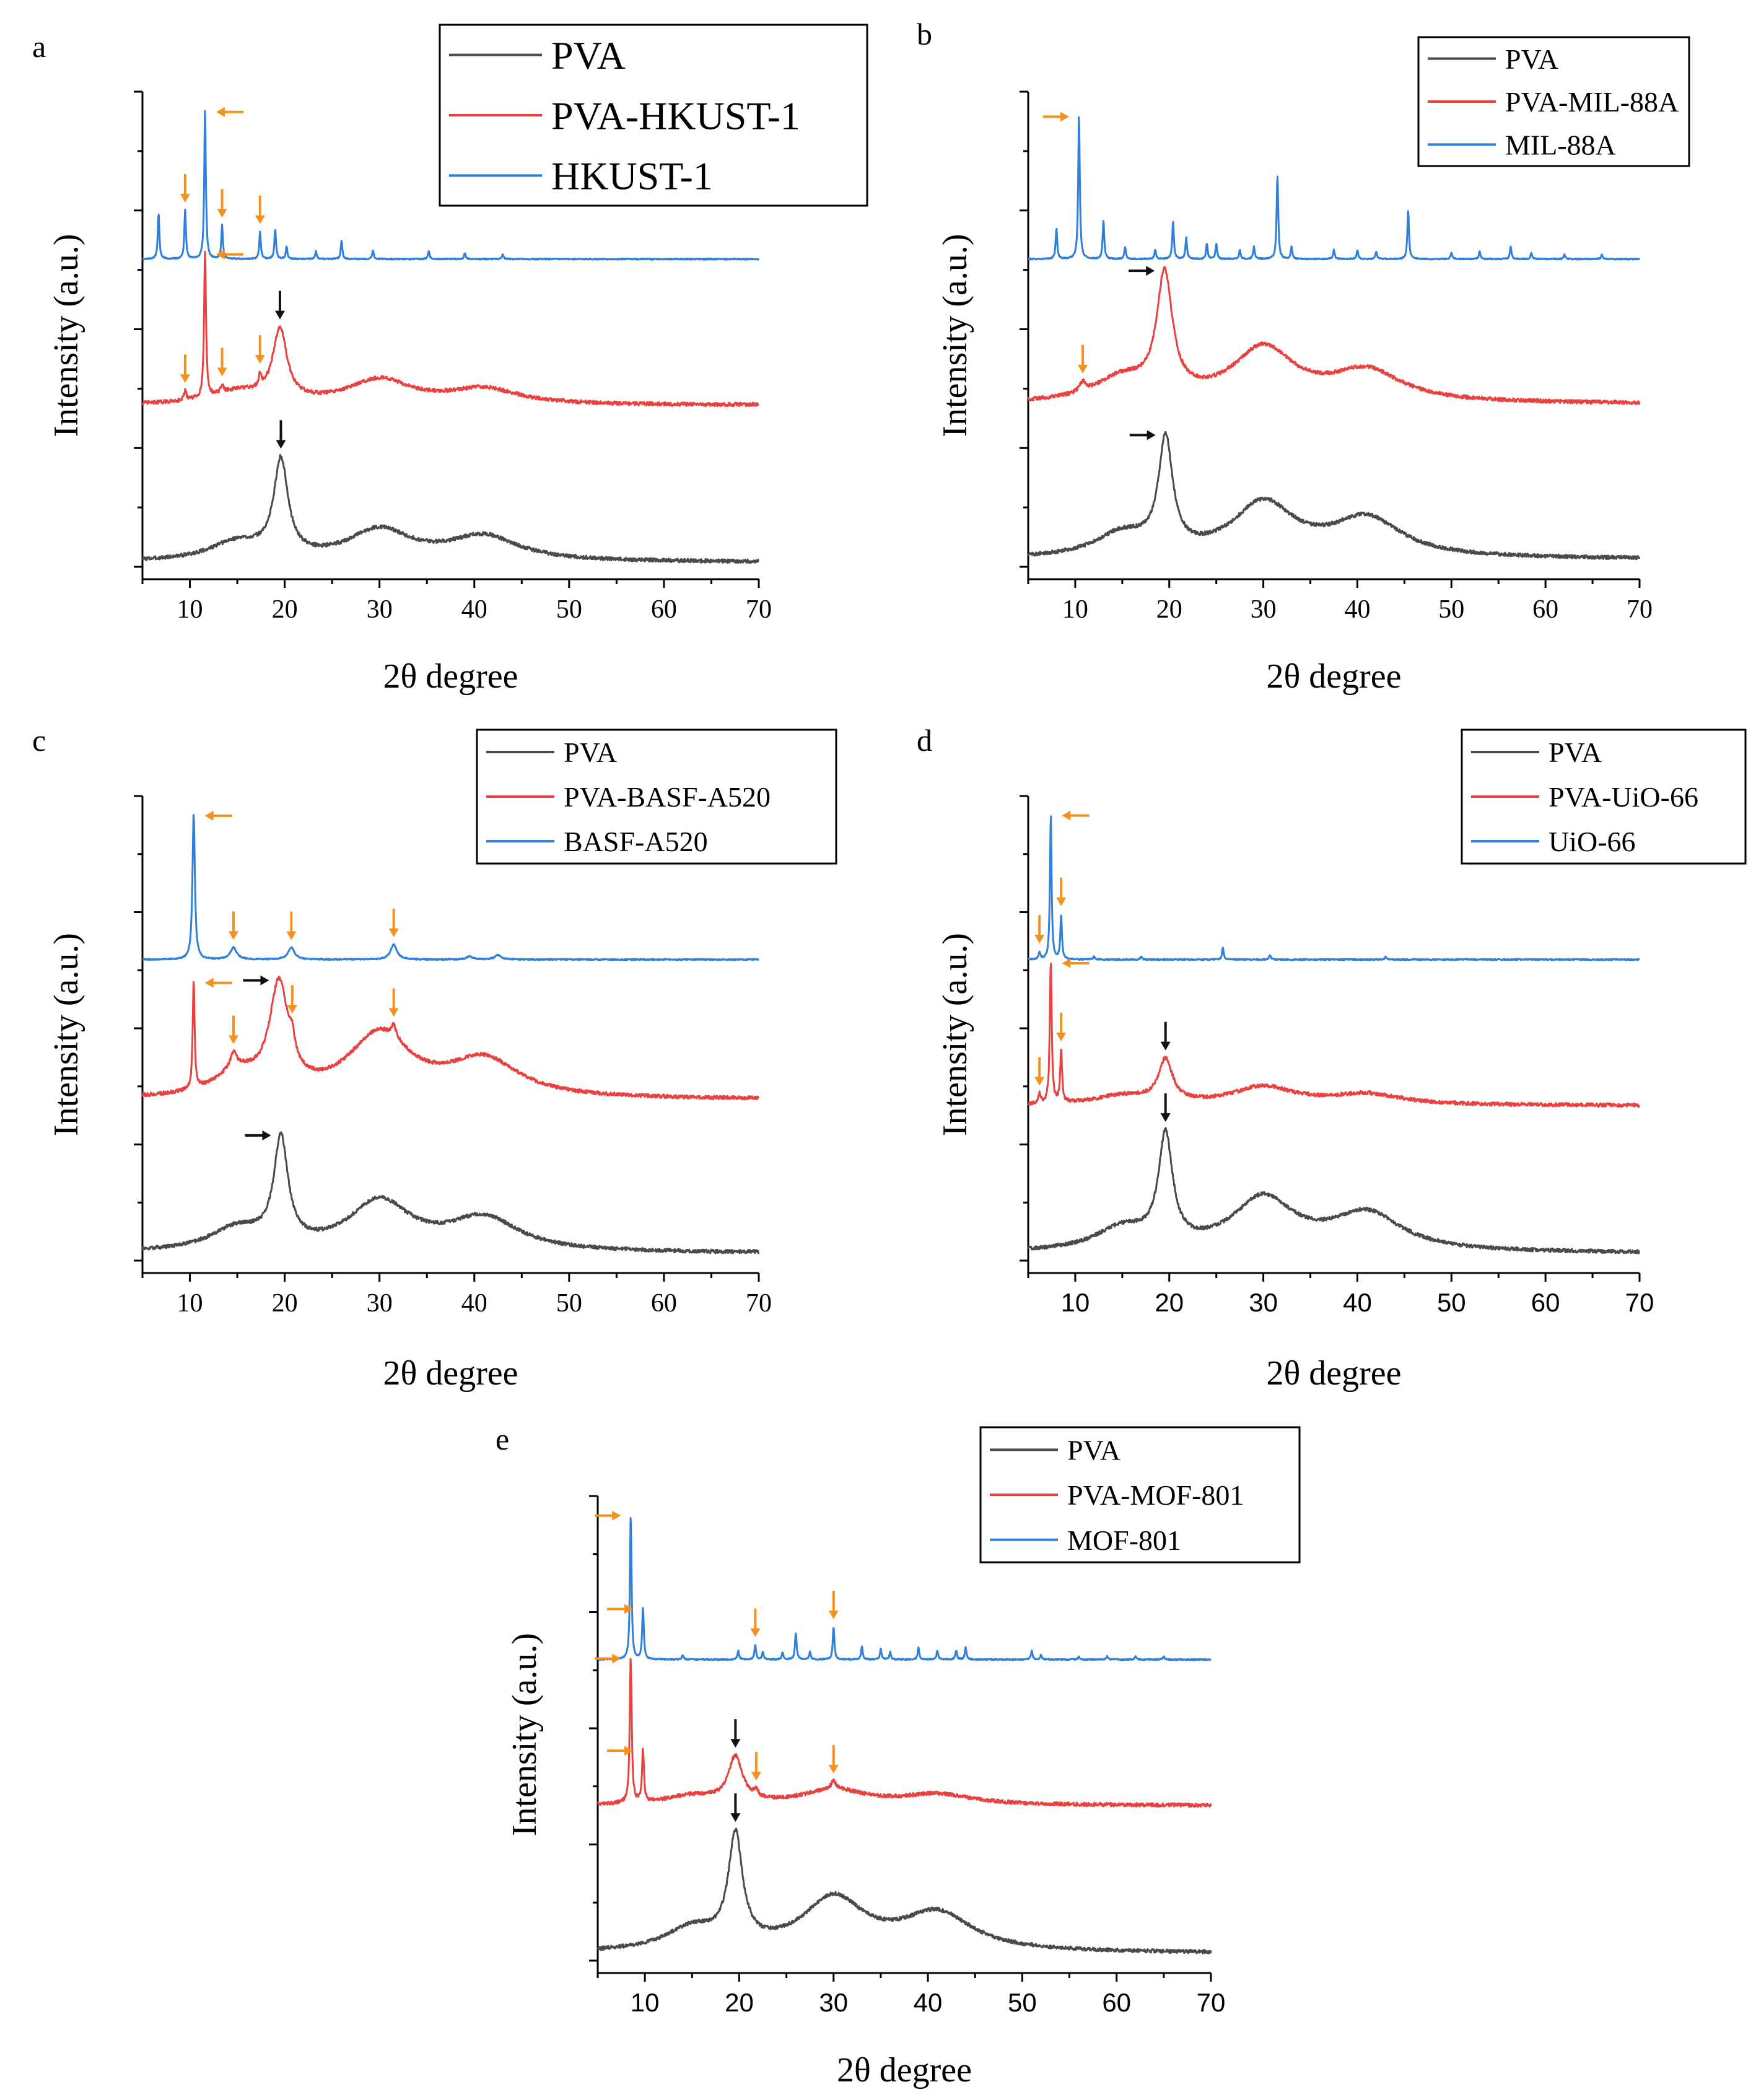 This screenshot has height=2100, width=1756. I want to click on legend: PVA PVA-UiO-66 UiO-66, so click(1604, 796).